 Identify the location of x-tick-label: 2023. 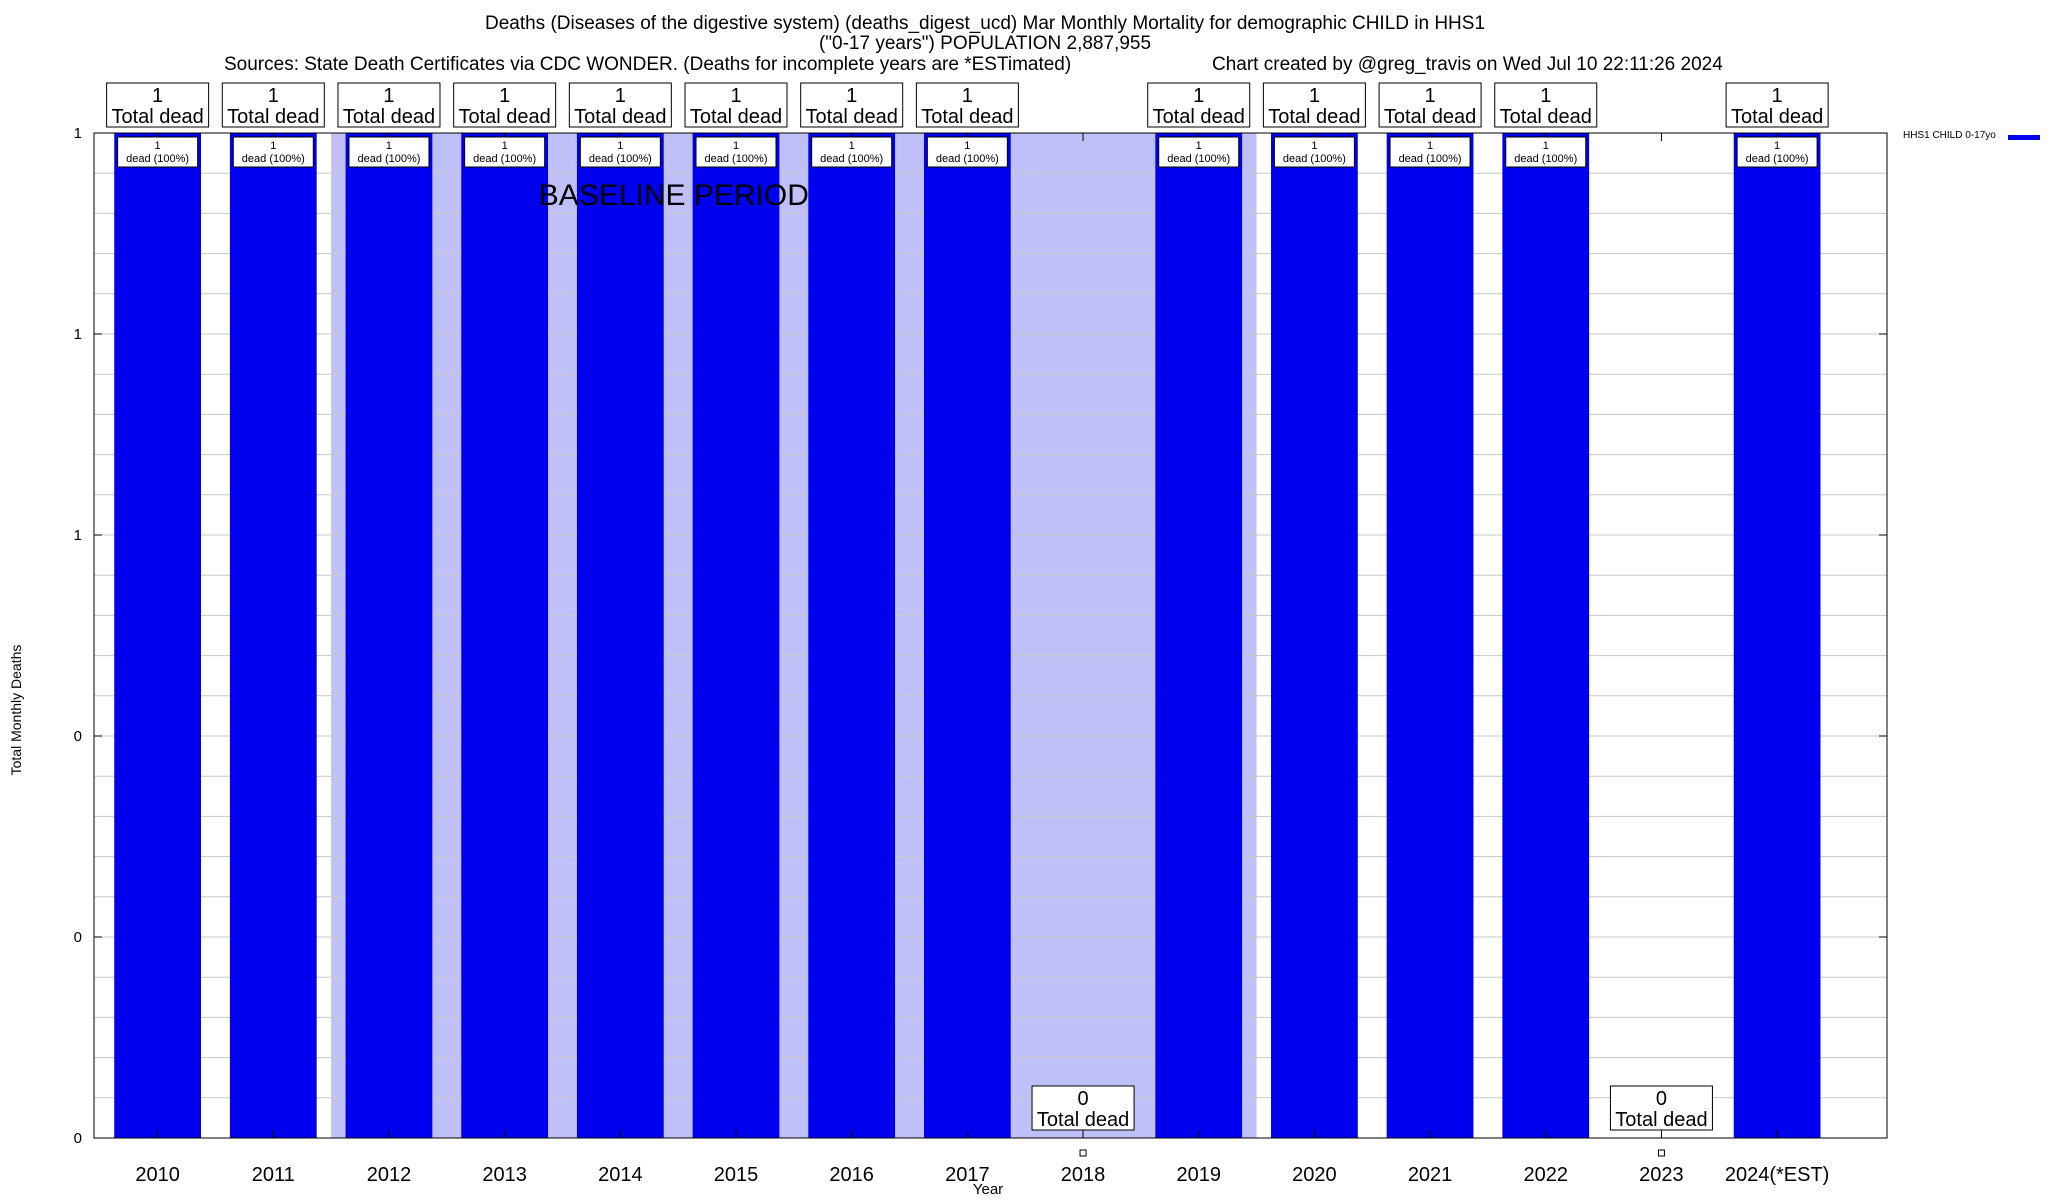
(1661, 1175).